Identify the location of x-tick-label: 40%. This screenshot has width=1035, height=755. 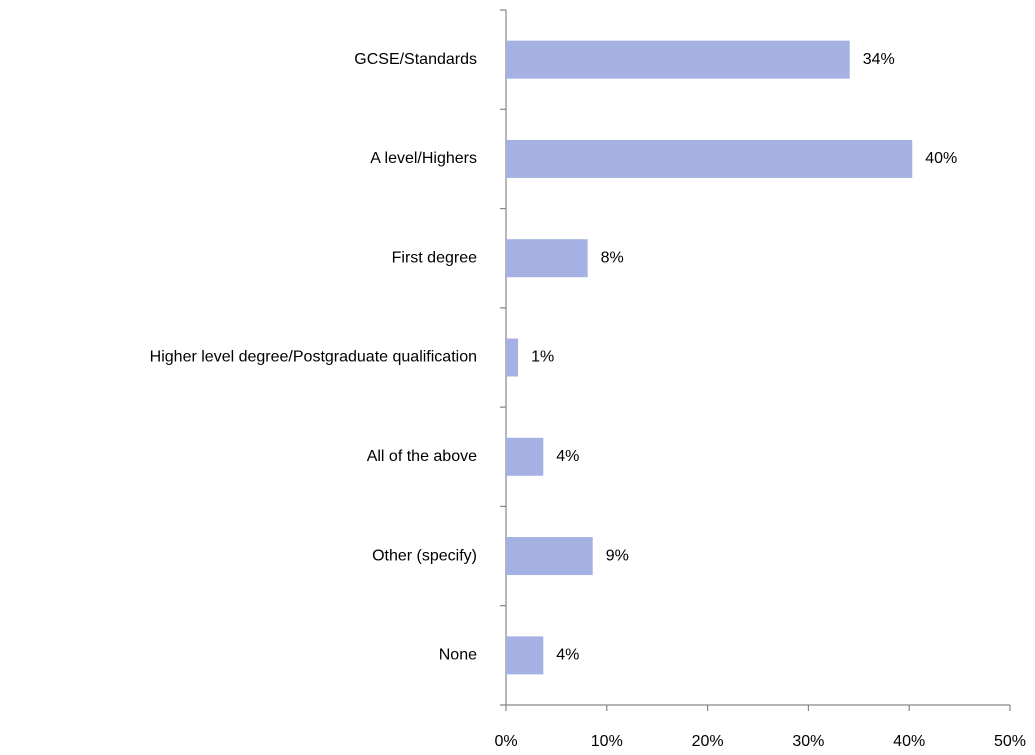
(909, 741).